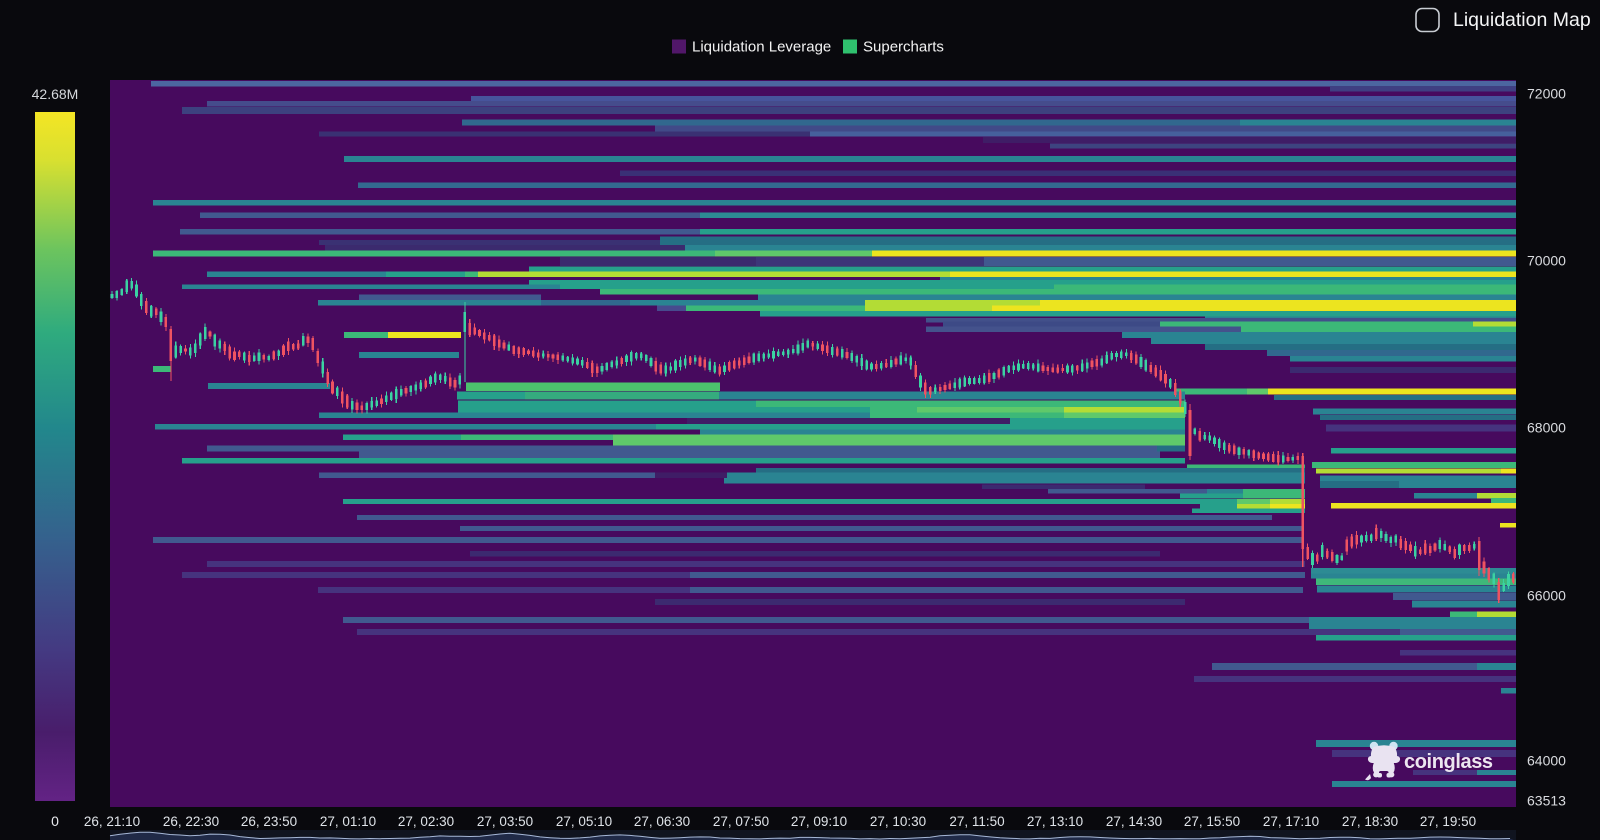  Describe the element at coordinates (1546, 261) in the screenshot. I see `svg-text: 70000` at that location.